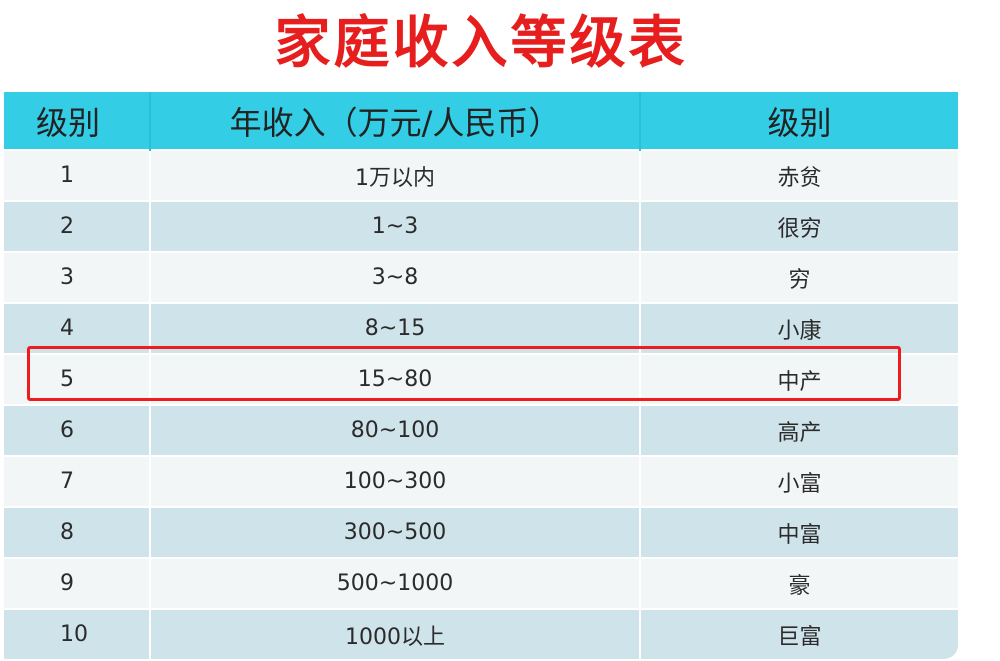 This screenshot has height=661, width=1000. What do you see at coordinates (77, 226) in the screenshot?
I see `level-cell: 2` at bounding box center [77, 226].